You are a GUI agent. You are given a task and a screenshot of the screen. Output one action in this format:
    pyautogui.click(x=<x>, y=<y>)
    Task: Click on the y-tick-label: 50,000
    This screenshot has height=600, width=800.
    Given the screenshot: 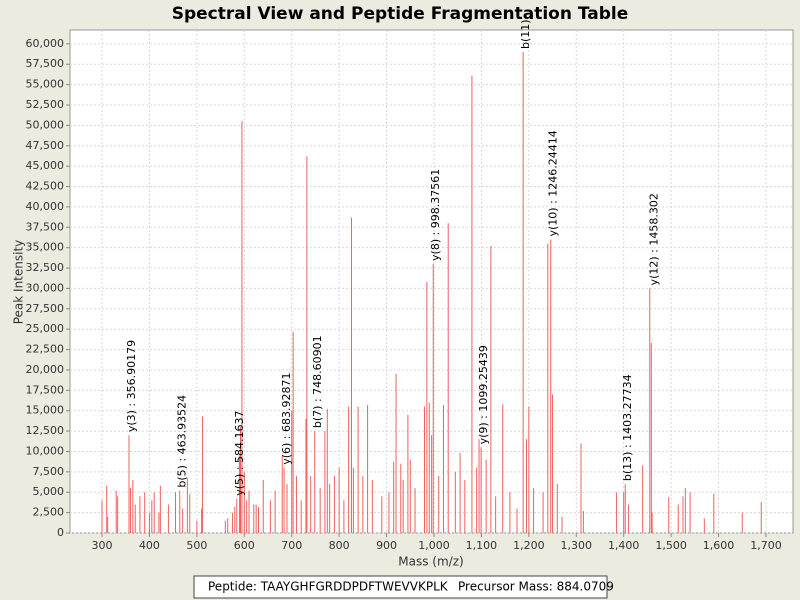 What is the action you would take?
    pyautogui.click(x=45, y=124)
    